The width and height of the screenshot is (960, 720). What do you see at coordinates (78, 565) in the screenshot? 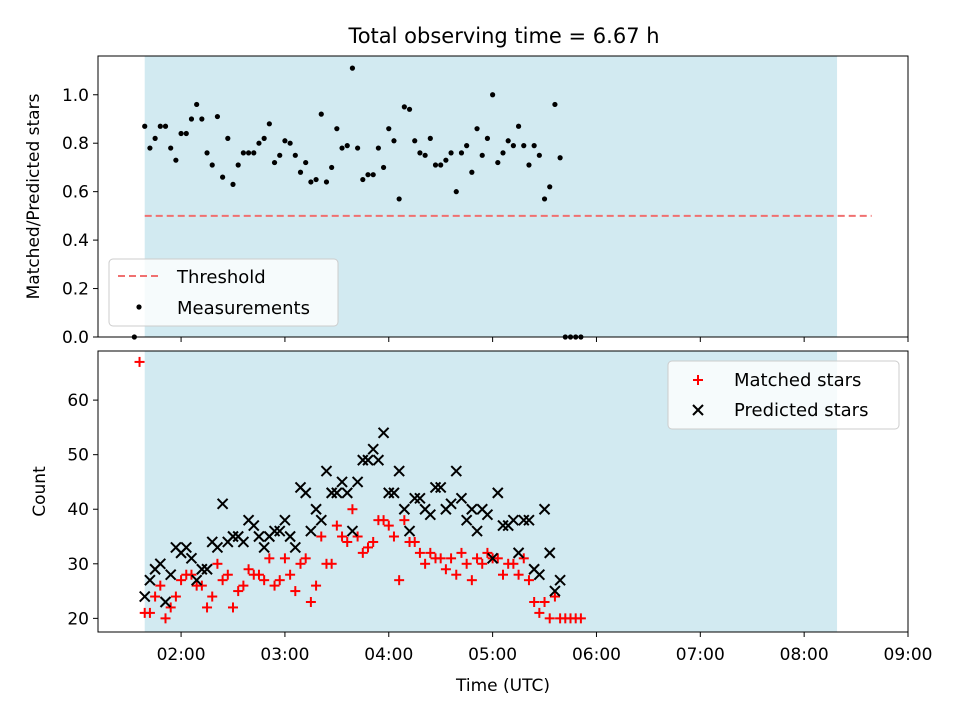
I see `y-tick-label: 30` at bounding box center [78, 565].